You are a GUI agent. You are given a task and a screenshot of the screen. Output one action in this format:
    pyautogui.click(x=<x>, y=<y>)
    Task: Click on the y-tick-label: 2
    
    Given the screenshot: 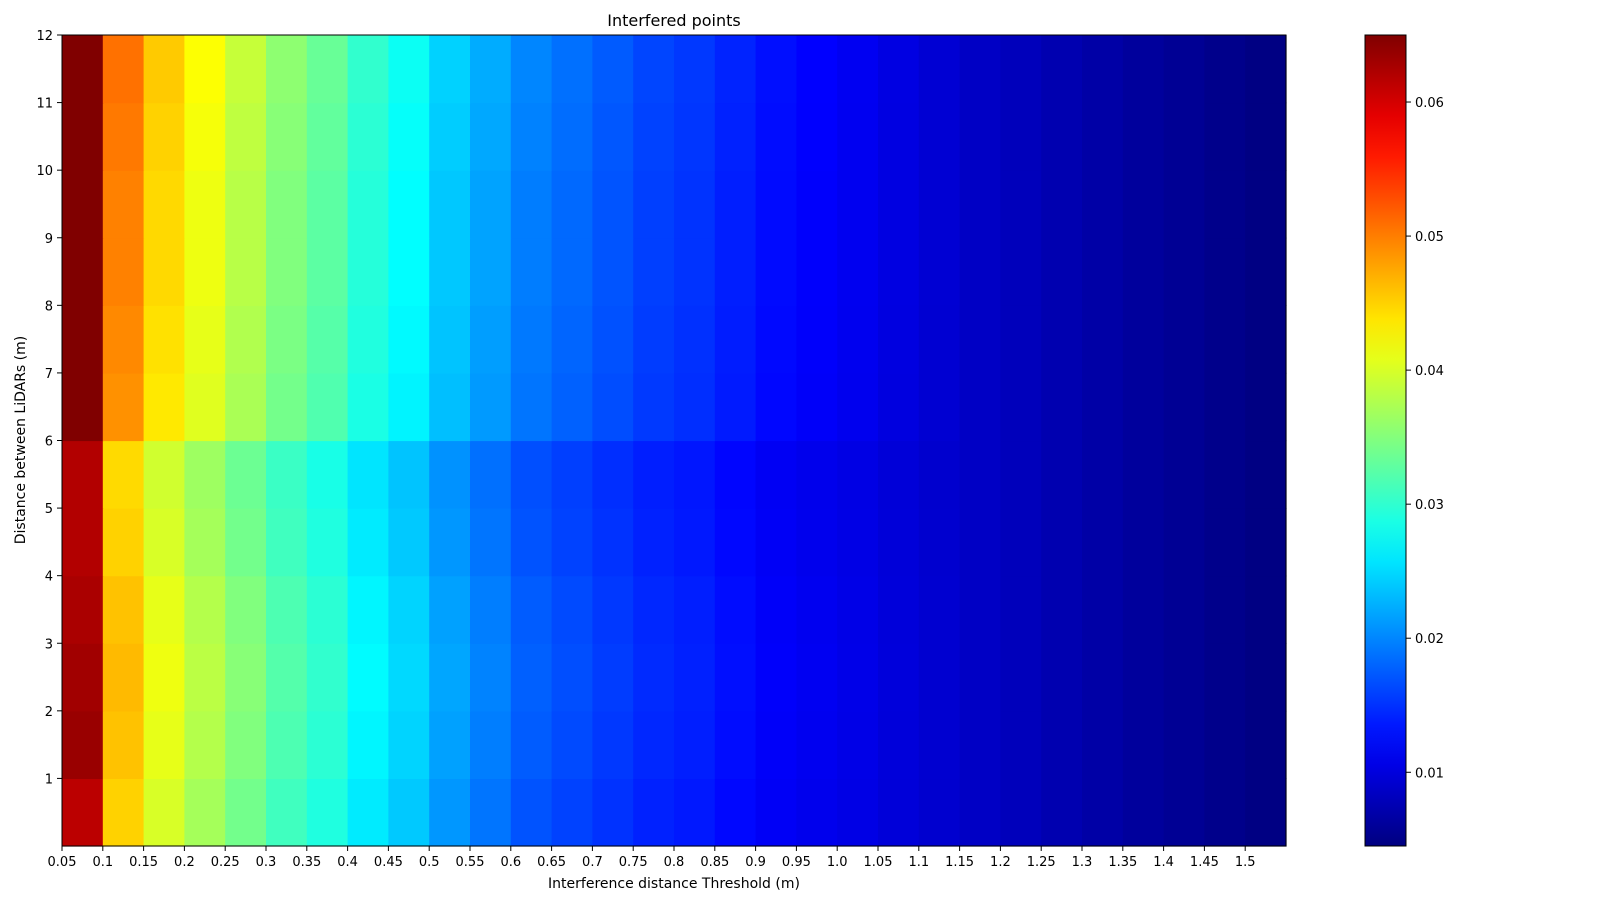 What is the action you would take?
    pyautogui.click(x=49, y=712)
    